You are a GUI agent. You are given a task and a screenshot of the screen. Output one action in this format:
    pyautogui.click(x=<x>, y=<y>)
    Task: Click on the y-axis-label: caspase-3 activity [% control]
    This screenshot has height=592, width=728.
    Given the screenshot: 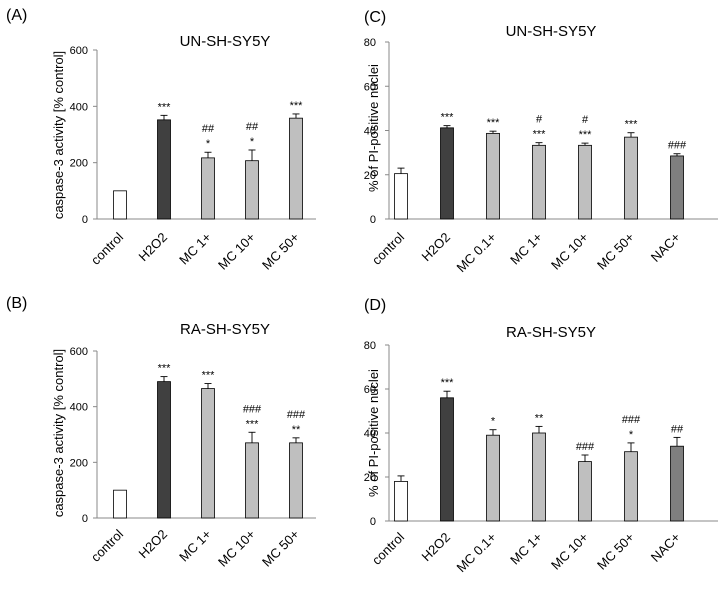 What is the action you would take?
    pyautogui.click(x=58, y=135)
    